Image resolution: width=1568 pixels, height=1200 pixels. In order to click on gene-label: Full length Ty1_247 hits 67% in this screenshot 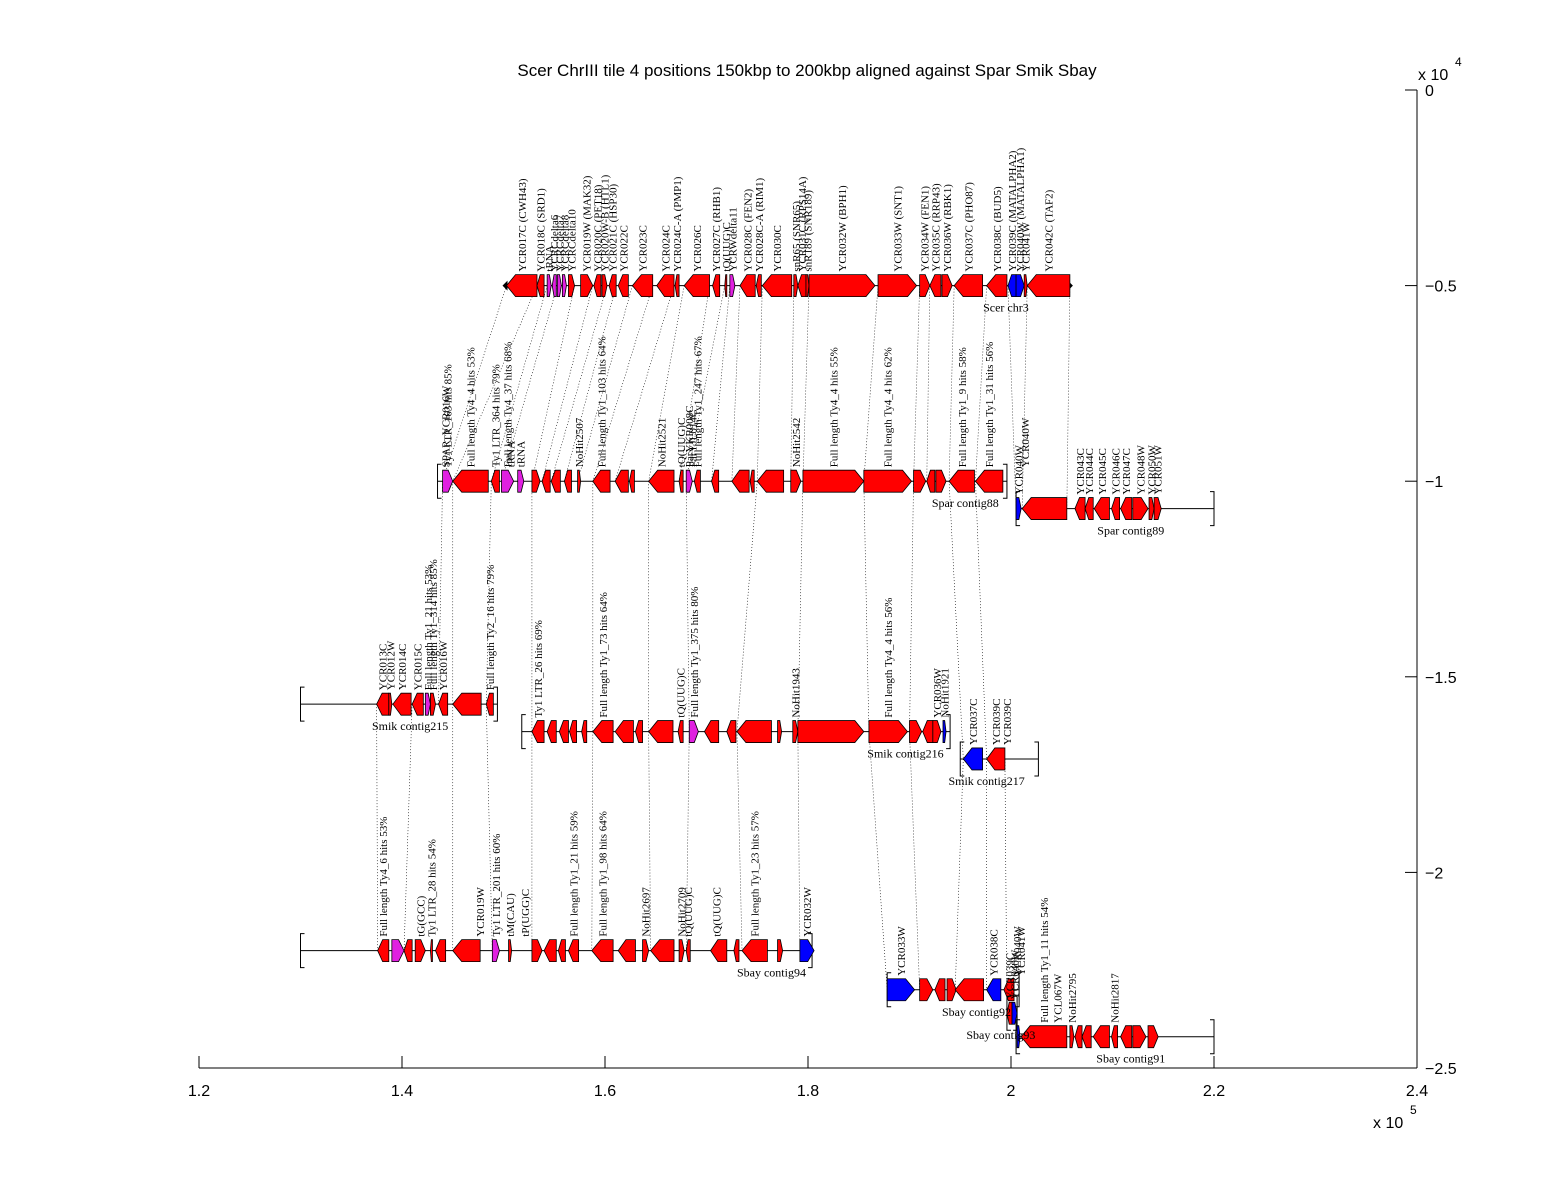, I will do `click(698, 401)`.